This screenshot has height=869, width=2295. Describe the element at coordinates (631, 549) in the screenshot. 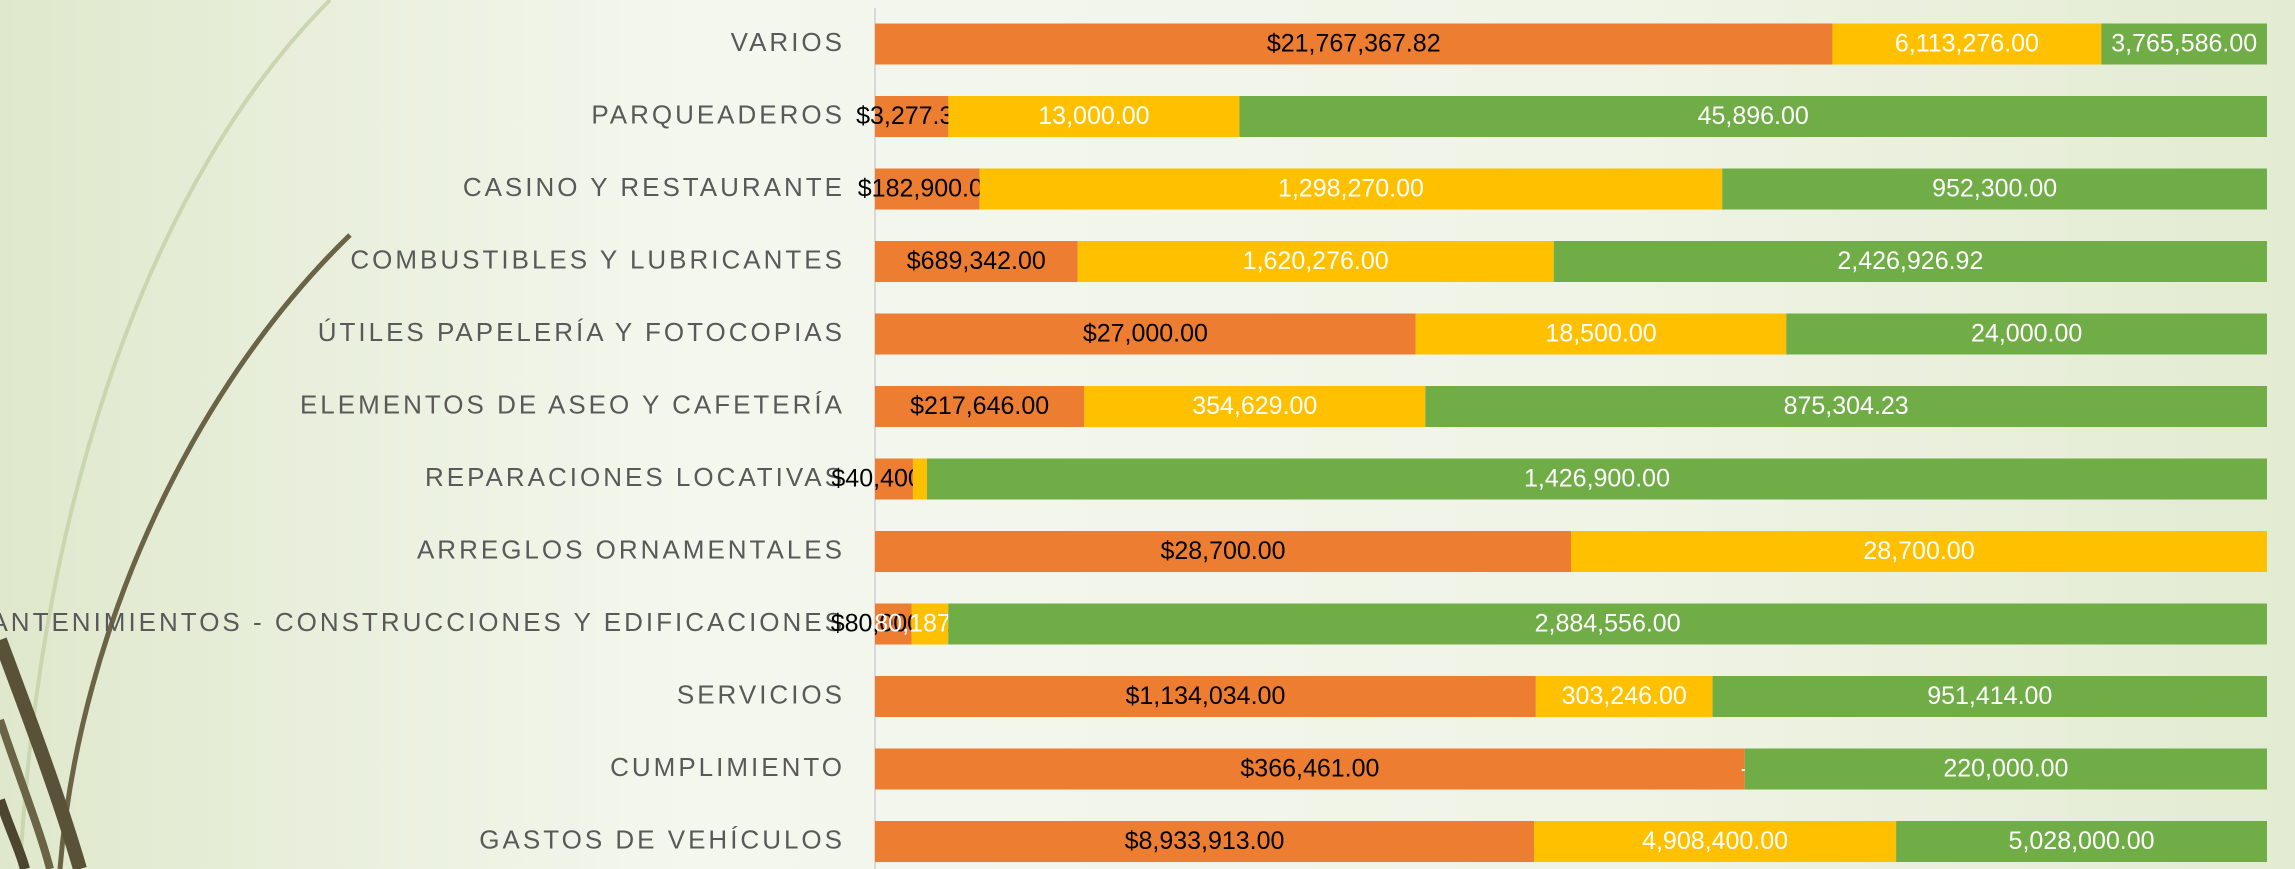

I see `category-label: ARREGLOS ORNAMENTALES` at that location.